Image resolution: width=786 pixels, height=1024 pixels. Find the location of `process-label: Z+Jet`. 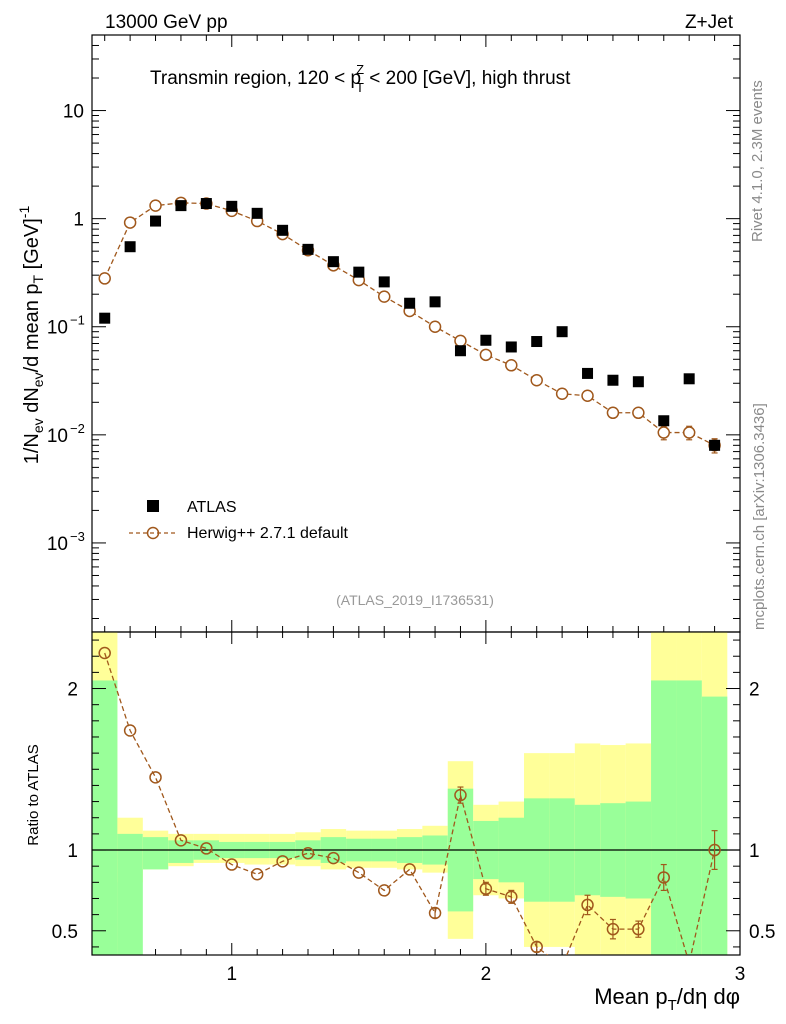

process-label: Z+Jet is located at coordinates (709, 22).